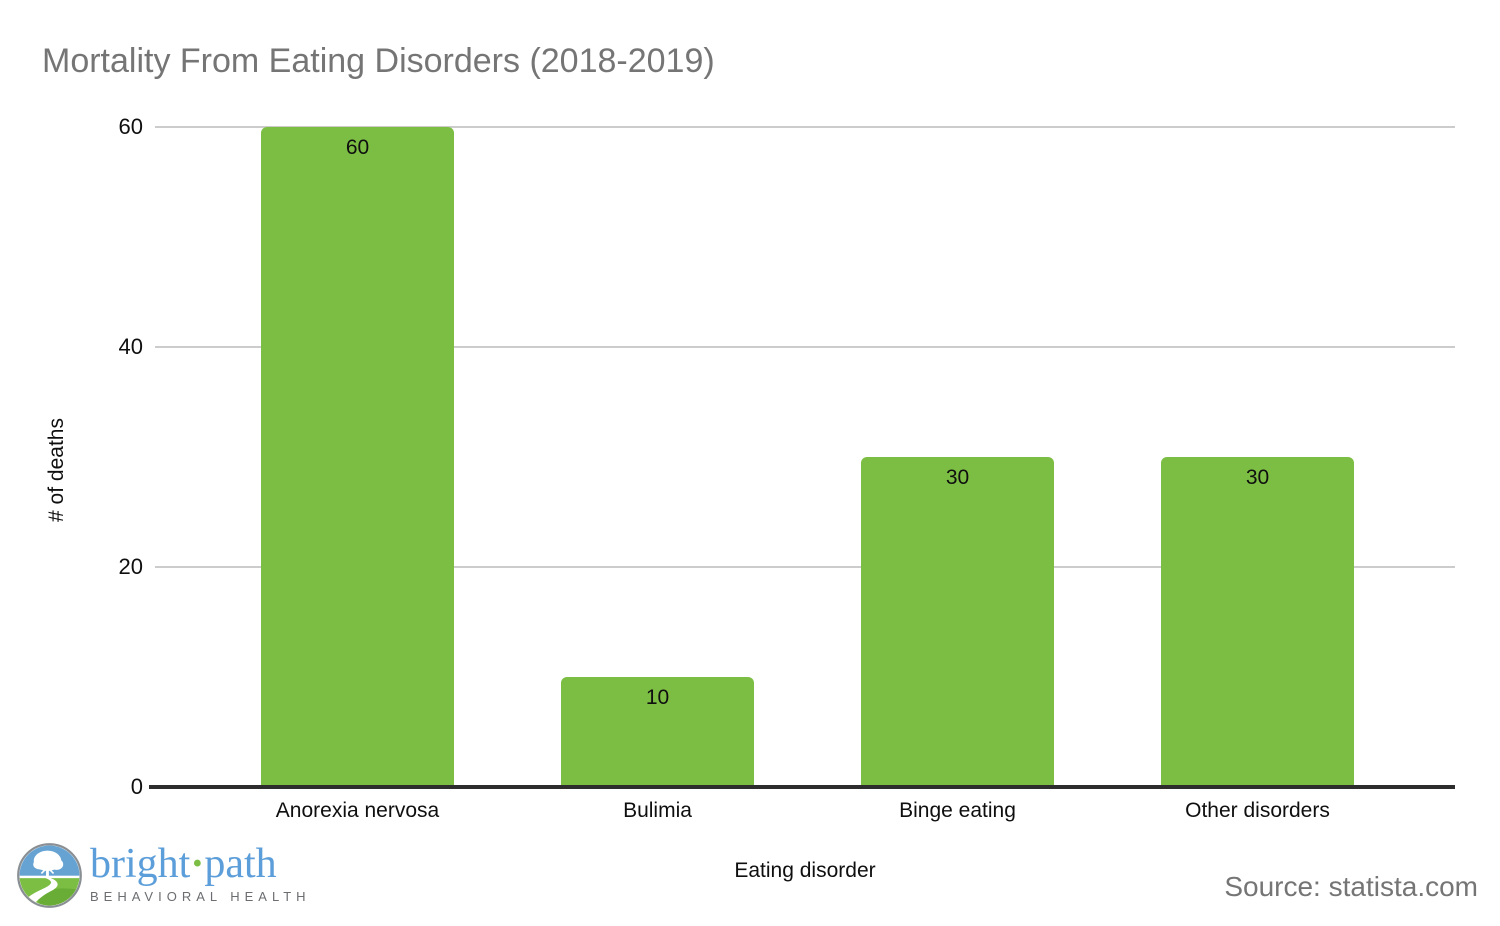 The width and height of the screenshot is (1500, 926). I want to click on bar-value-label: 10, so click(657, 697).